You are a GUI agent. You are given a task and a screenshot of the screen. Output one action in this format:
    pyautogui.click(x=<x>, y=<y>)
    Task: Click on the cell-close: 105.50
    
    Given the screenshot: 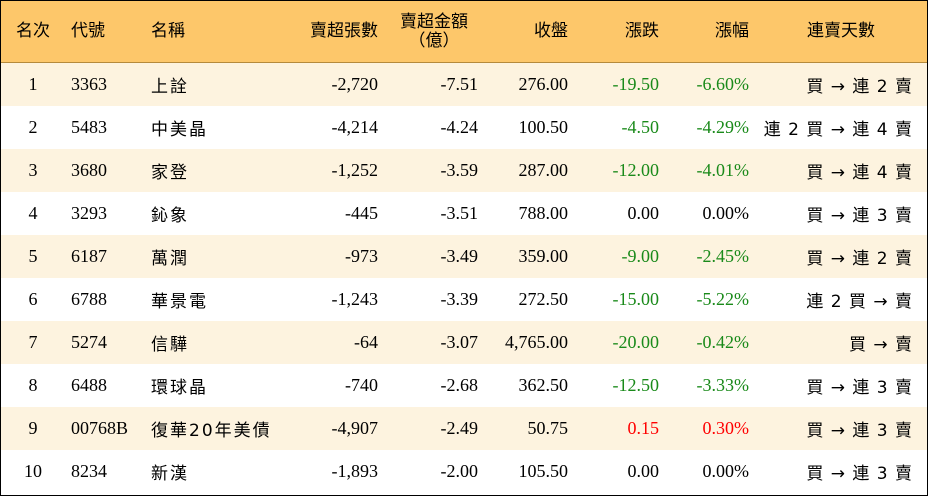 What is the action you would take?
    pyautogui.click(x=529, y=471)
    